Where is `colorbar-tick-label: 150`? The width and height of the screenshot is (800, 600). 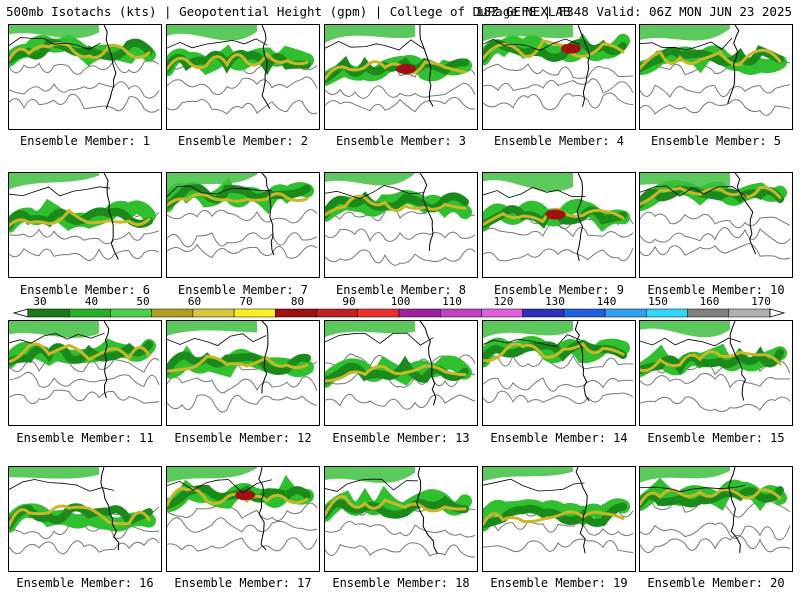 colorbar-tick-label: 150 is located at coordinates (658, 301).